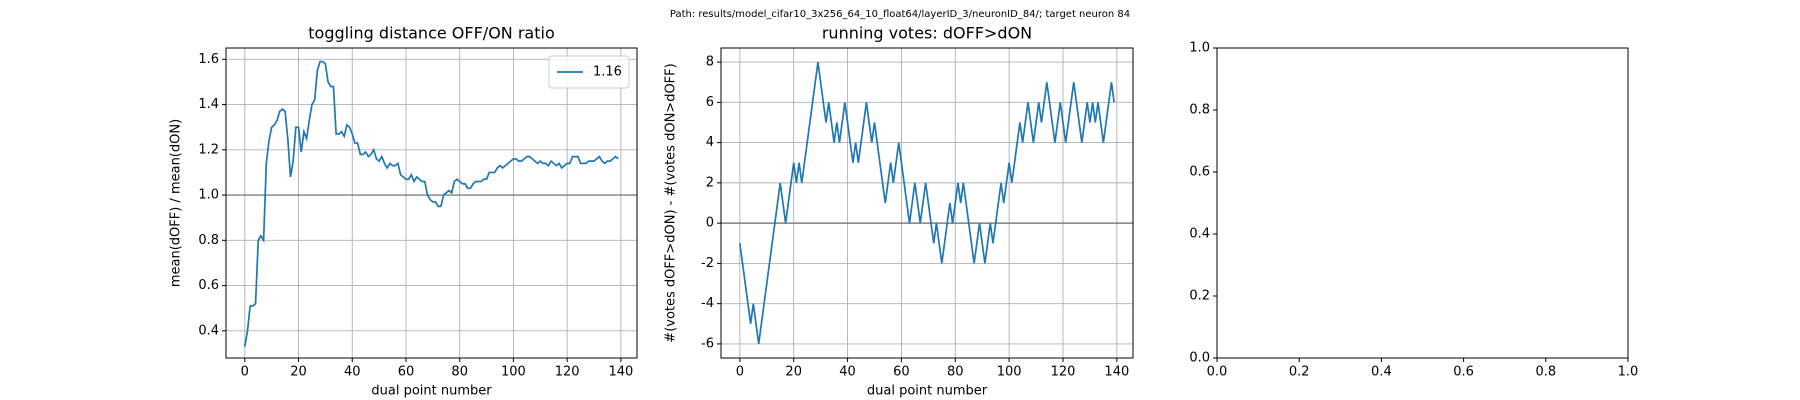 This screenshot has height=400, width=1800. I want to click on y-tick-label: 2, so click(710, 182).